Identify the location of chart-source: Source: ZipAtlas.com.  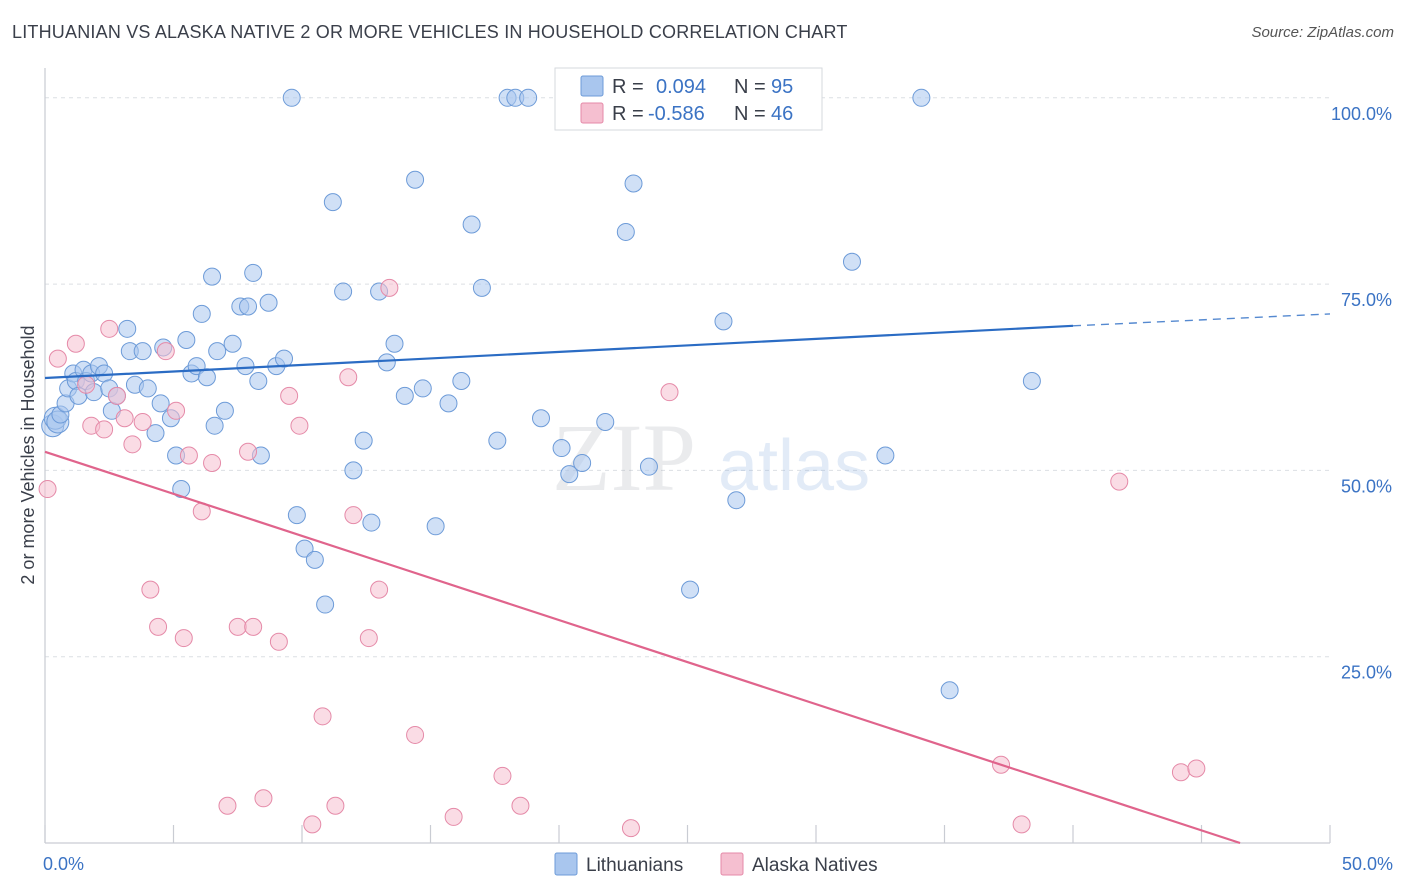
(1322, 32).